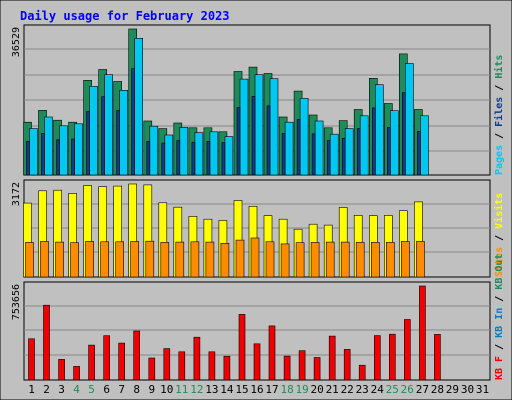  I want to click on x-tick-label: 3, so click(61, 389).